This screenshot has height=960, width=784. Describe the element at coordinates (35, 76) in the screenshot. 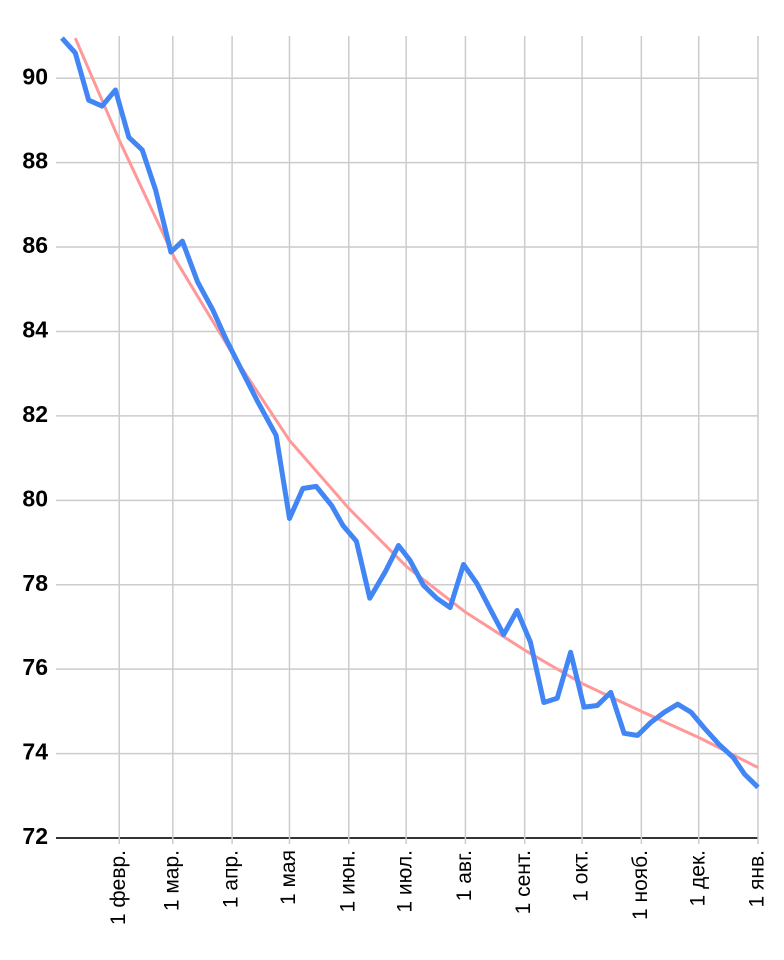

I see `y-tick-label: 90` at that location.